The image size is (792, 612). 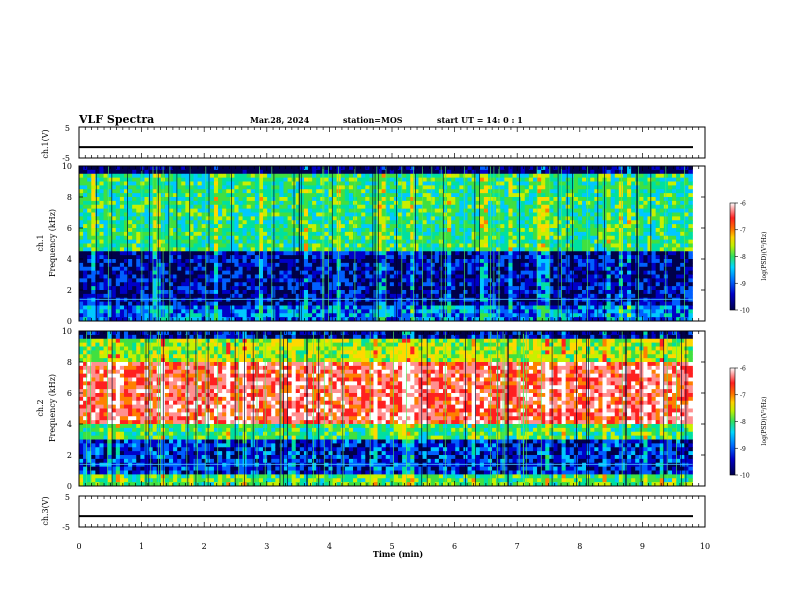 What do you see at coordinates (78, 546) in the screenshot?
I see `x-tick-label: 0` at bounding box center [78, 546].